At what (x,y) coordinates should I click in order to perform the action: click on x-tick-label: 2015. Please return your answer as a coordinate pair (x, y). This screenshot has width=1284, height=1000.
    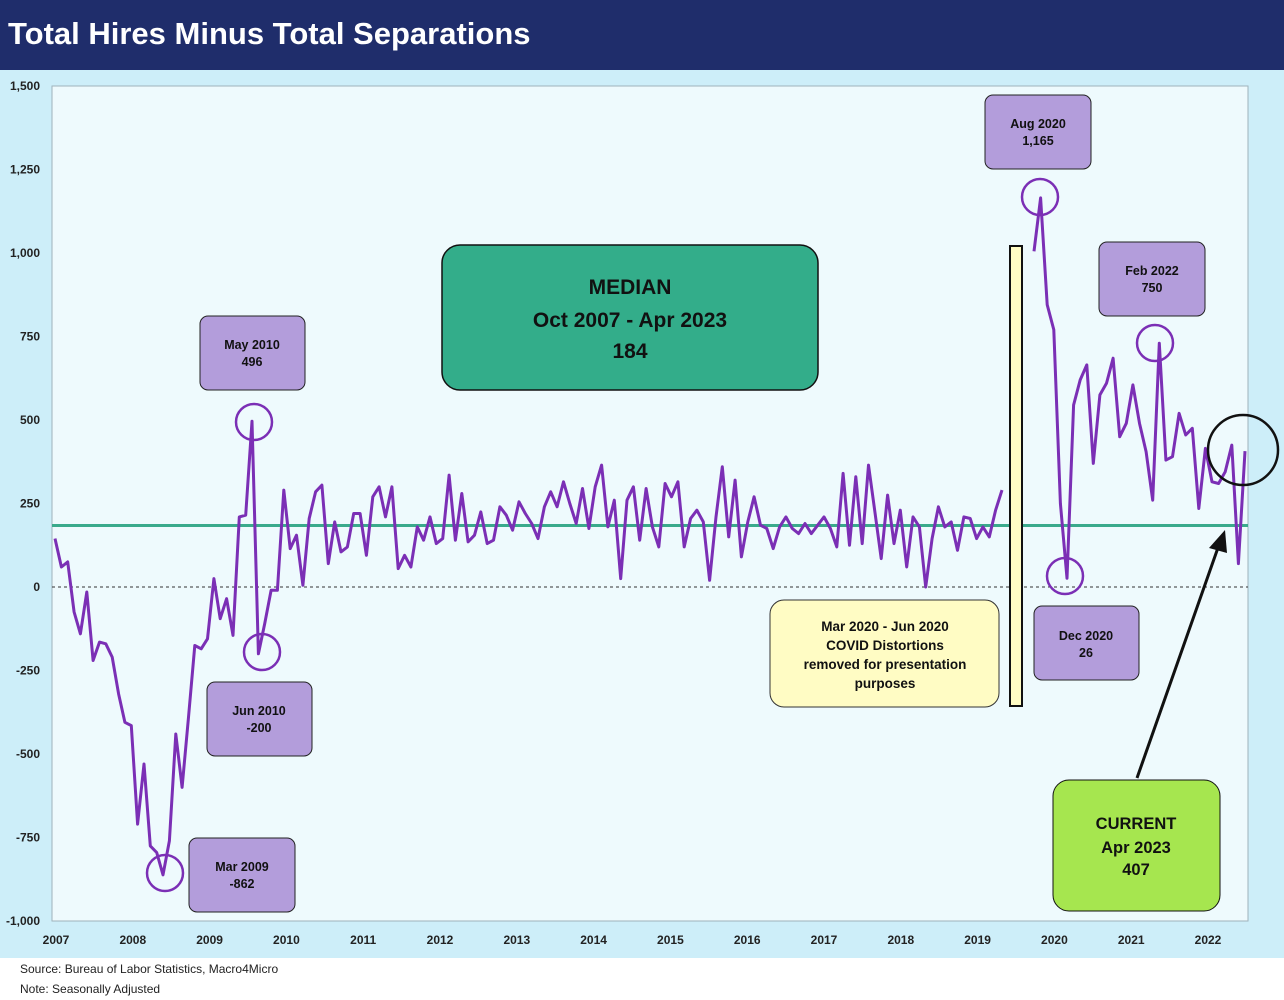
    Looking at the image, I should click on (670, 940).